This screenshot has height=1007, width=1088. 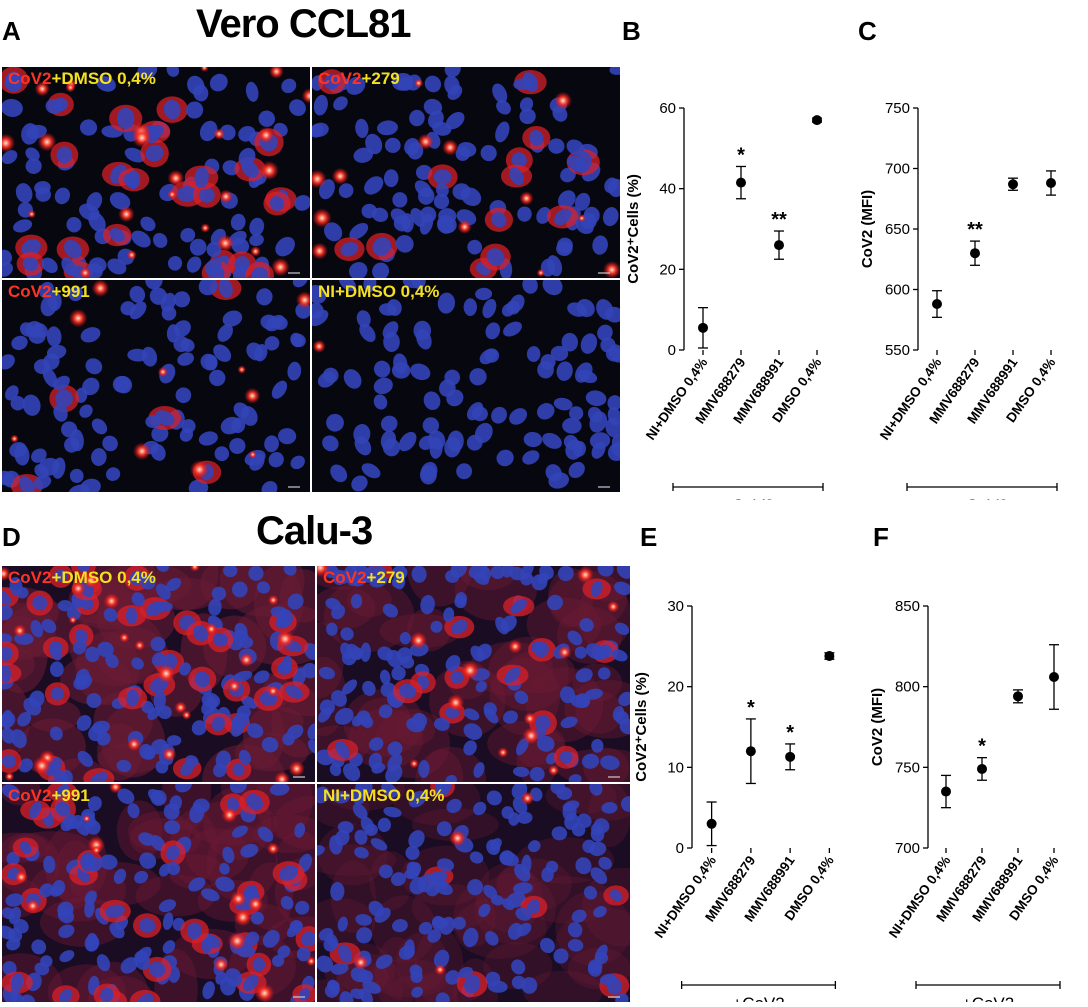 What do you see at coordinates (466, 386) in the screenshot?
I see `vero-micrograph-ni-dmso: NI+DMSO 0,4%` at bounding box center [466, 386].